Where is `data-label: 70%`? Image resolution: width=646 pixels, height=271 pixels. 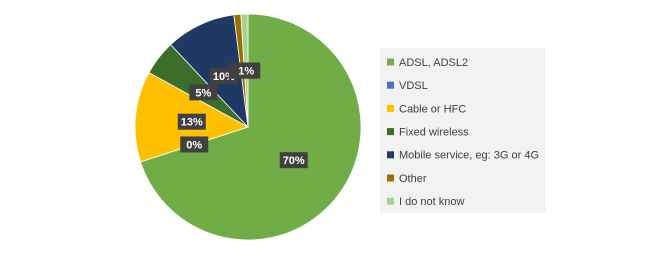 data-label: 70% is located at coordinates (294, 161).